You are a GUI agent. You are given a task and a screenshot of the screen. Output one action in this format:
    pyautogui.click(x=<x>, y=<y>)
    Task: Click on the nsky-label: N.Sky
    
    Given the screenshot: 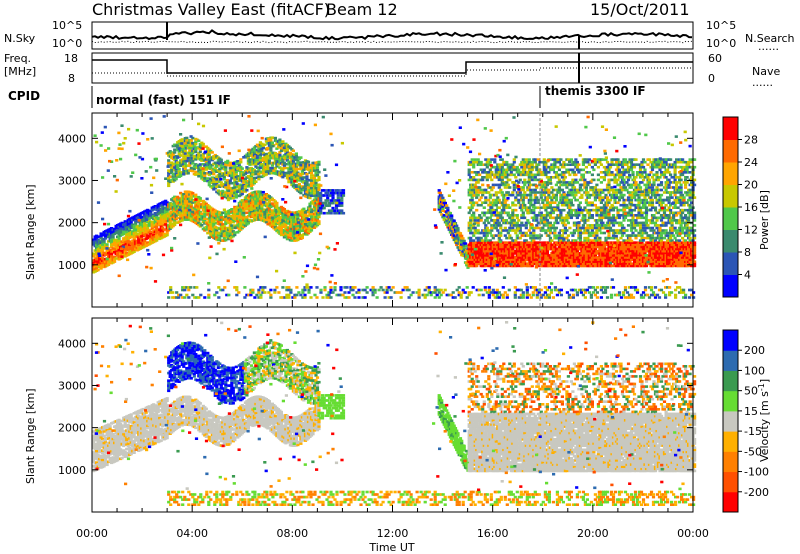 What is the action you would take?
    pyautogui.click(x=20, y=38)
    